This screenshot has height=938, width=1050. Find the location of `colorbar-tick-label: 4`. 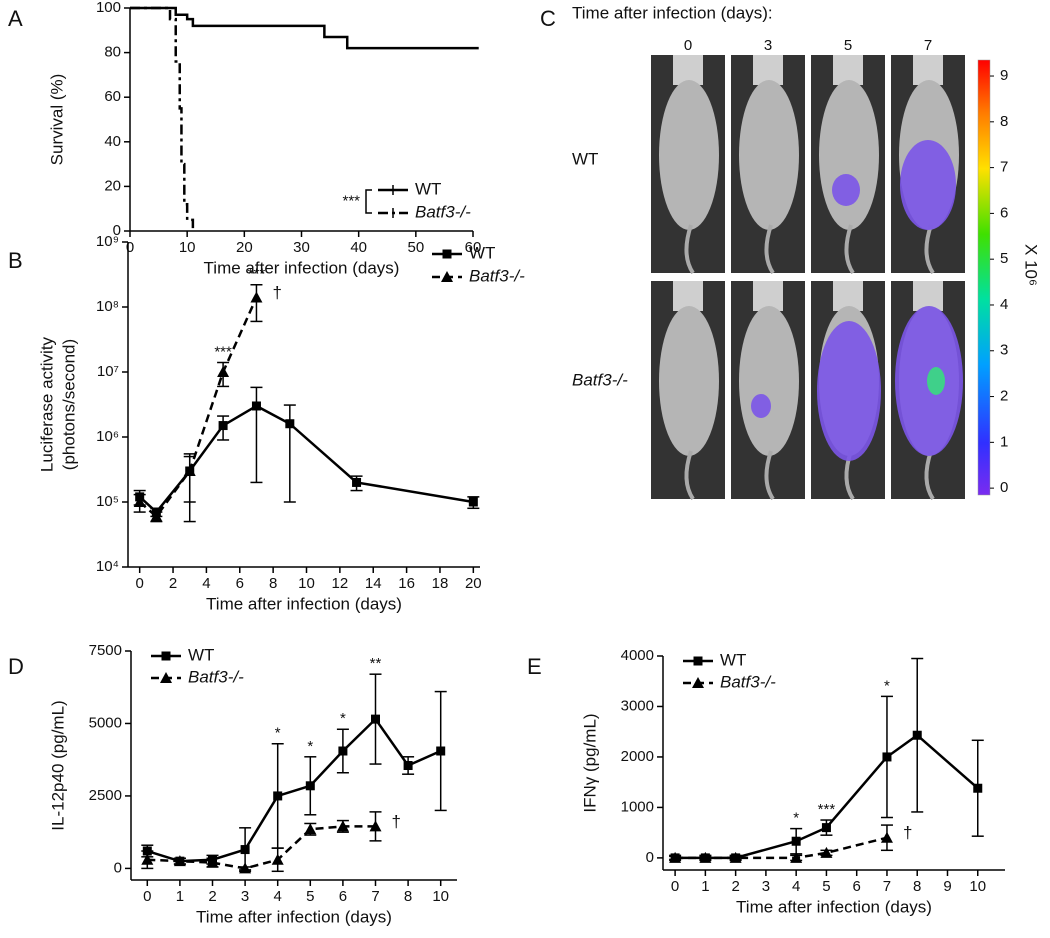

colorbar-tick-label: 4 is located at coordinates (1004, 304).